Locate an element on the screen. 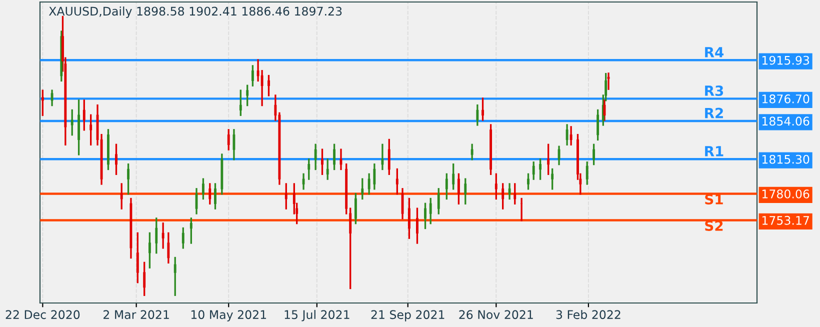 The height and width of the screenshot is (327, 820). y-tick-label: 1915.93 is located at coordinates (786, 60).